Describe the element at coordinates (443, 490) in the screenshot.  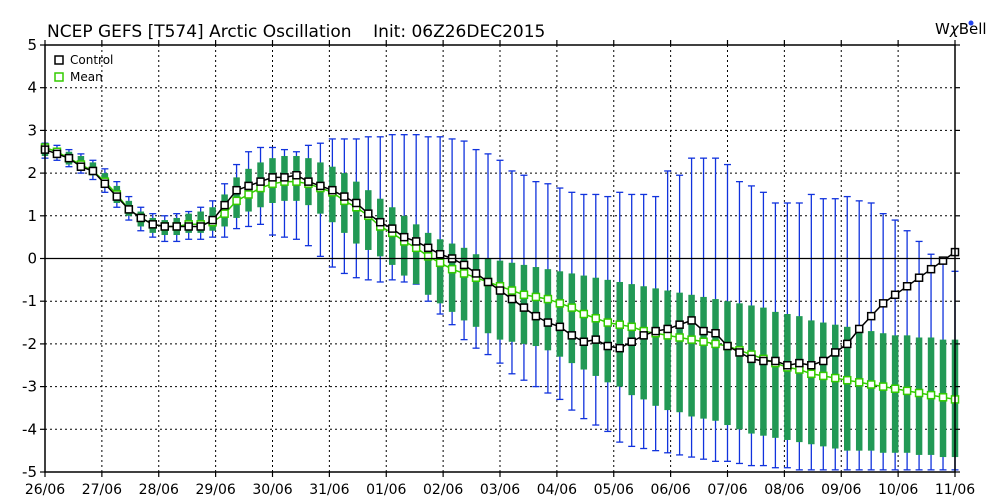
I see `x-tick-label: 02/06` at that location.